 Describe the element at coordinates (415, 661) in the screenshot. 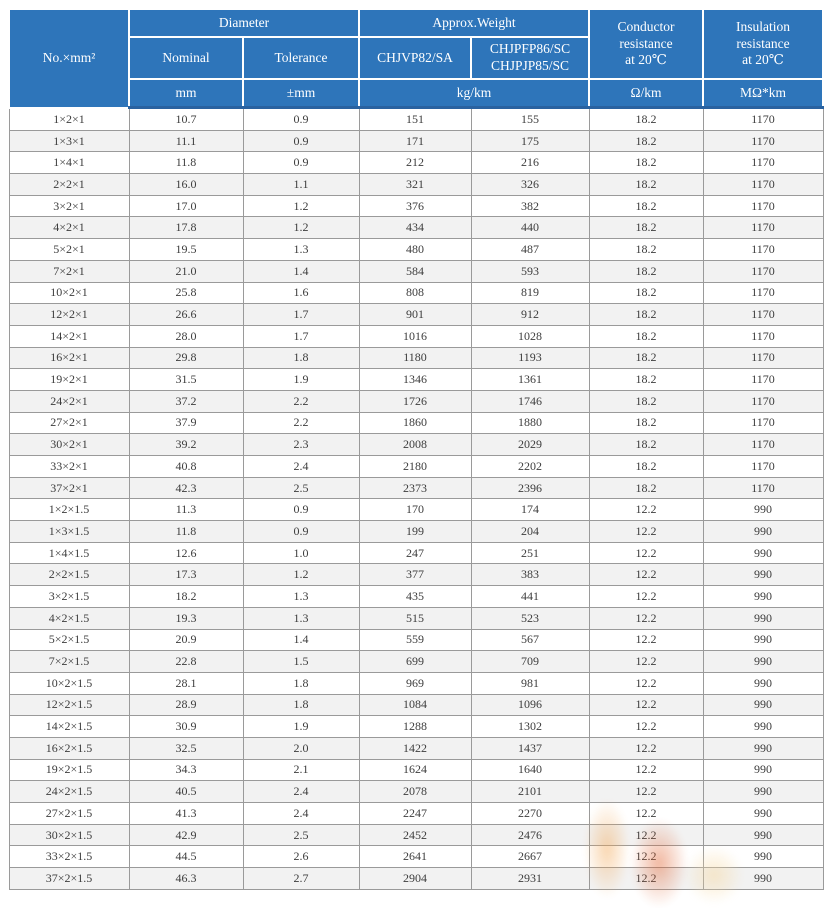

I see `table-cell: 699` at that location.